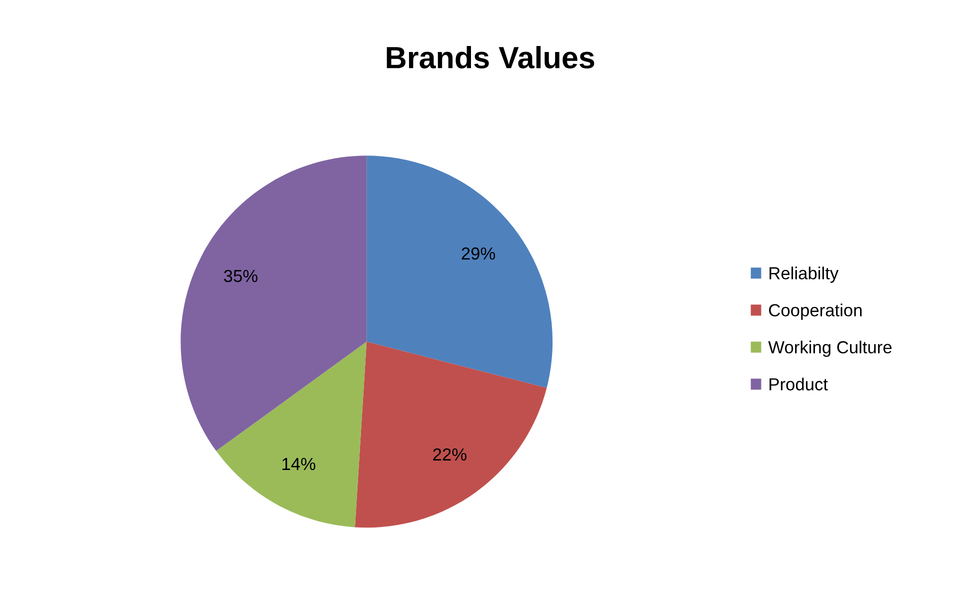 This screenshot has height=615, width=961. What do you see at coordinates (449, 454) in the screenshot?
I see `data-label: 22%` at bounding box center [449, 454].